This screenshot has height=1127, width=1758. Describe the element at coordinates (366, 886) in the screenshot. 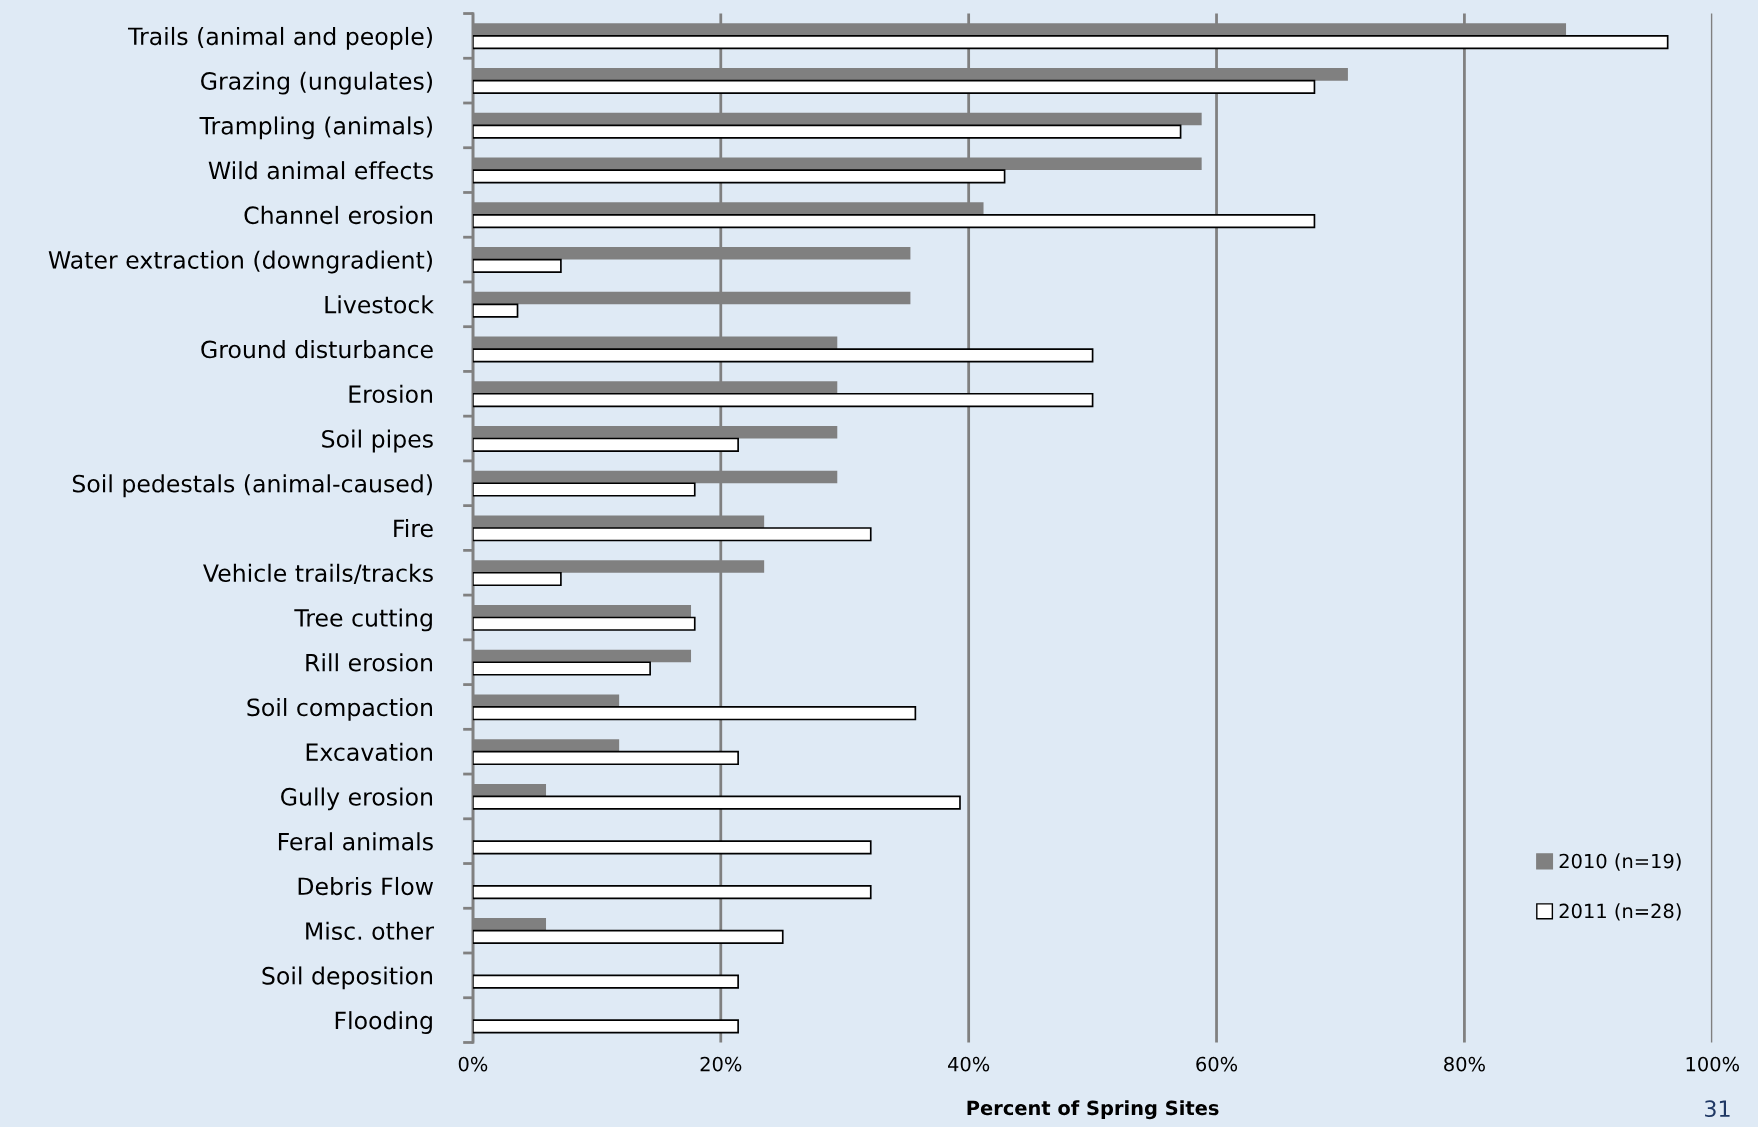

I see `y-tick-label: Debris Flow` at that location.